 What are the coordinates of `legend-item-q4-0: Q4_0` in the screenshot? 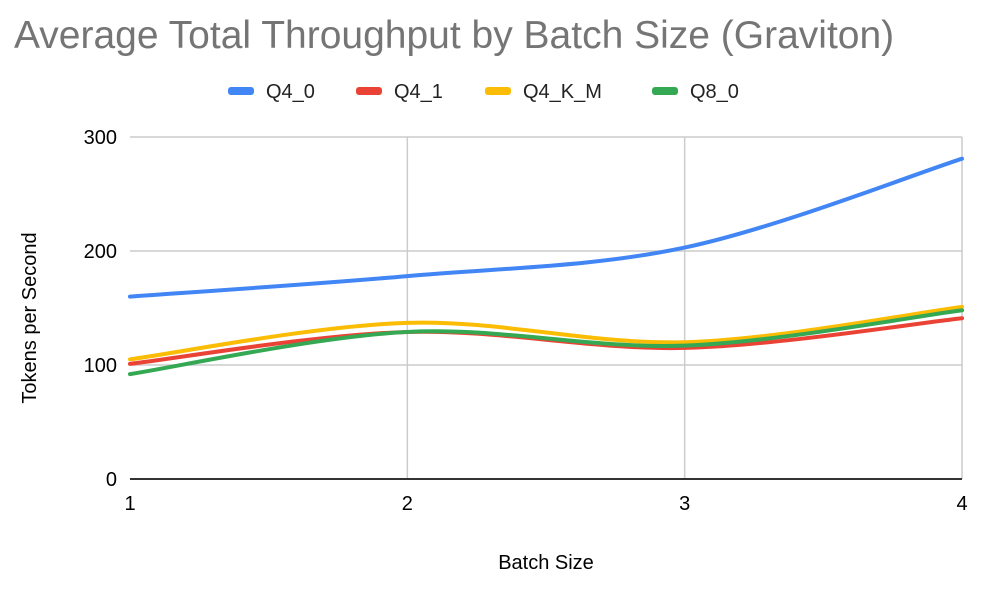 It's located at (271, 92).